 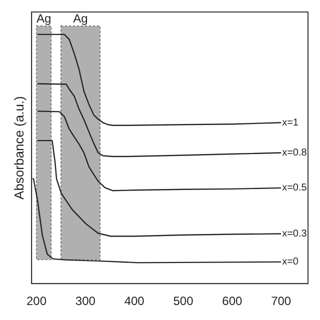 I want to click on x-tick-label: 600, so click(x=232, y=301).